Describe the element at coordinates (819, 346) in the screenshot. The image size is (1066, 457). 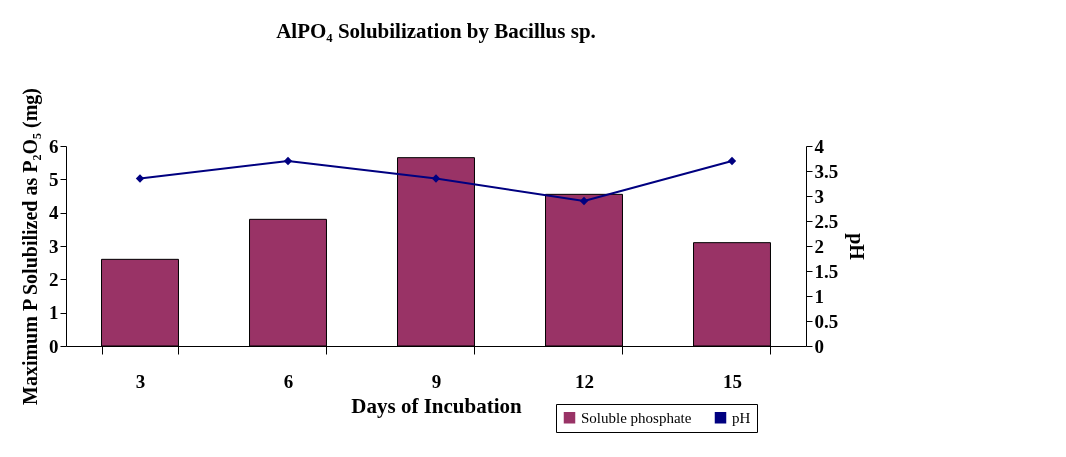
I see `y2-tick-label: 0` at that location.